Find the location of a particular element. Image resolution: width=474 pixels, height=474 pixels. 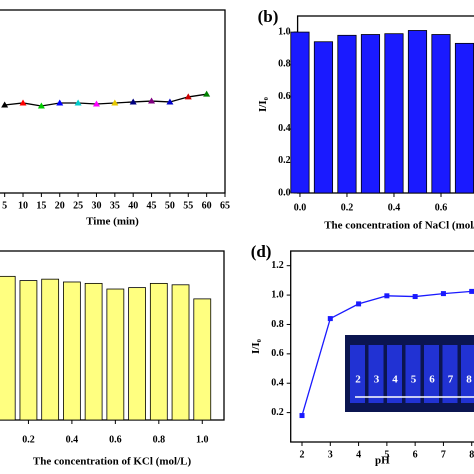

inset-label: 5 is located at coordinates (414, 380).